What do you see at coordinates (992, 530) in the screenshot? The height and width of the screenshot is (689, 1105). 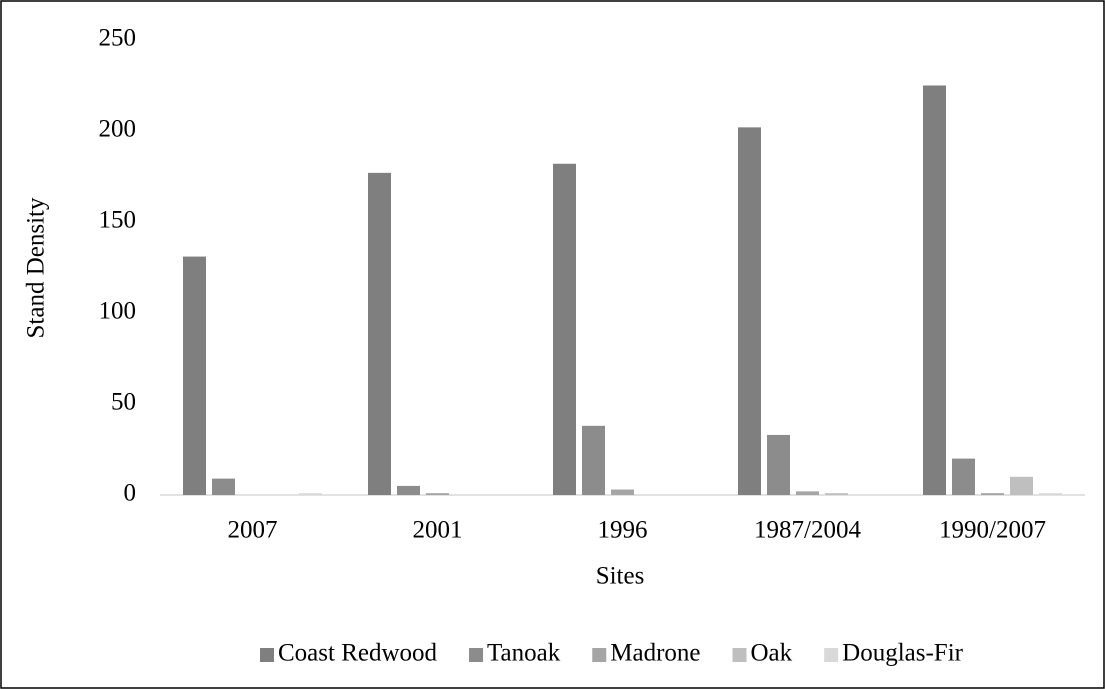 I see `x-tick-label: 1990/2007` at bounding box center [992, 530].